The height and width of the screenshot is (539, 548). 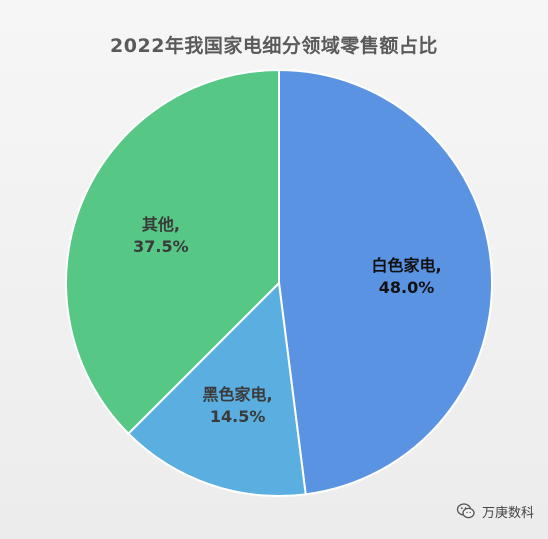 I want to click on slice-name-2: 黑色家电,, so click(x=238, y=394).